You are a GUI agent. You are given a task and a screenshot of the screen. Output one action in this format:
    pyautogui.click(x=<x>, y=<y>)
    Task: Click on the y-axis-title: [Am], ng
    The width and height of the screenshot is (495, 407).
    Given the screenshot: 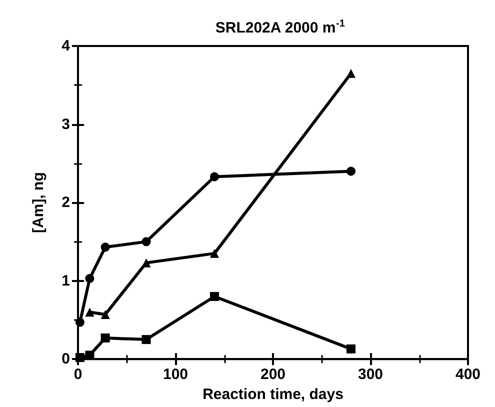 What is the action you would take?
    pyautogui.click(x=38, y=202)
    